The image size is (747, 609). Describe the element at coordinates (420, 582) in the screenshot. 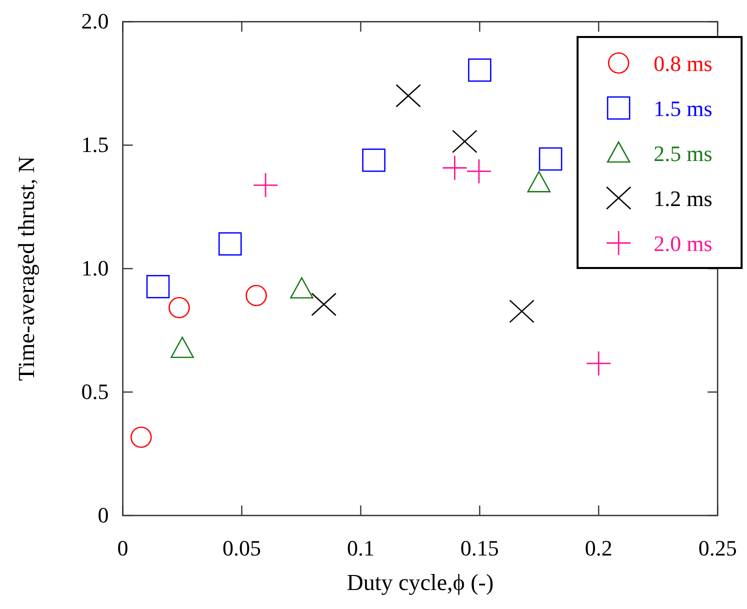

I see `x-axis-title: Duty cycle,ϕ (-)` at that location.